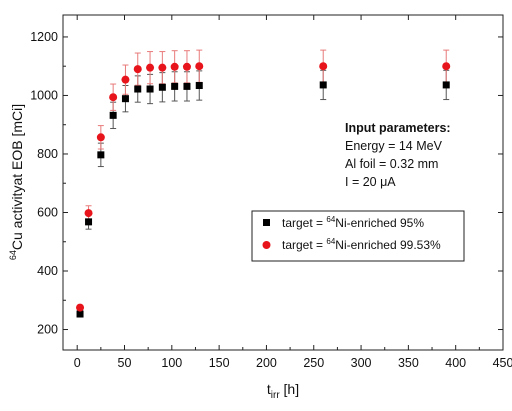 This screenshot has height=411, width=512. I want to click on x-tick-label: 300, so click(361, 363).